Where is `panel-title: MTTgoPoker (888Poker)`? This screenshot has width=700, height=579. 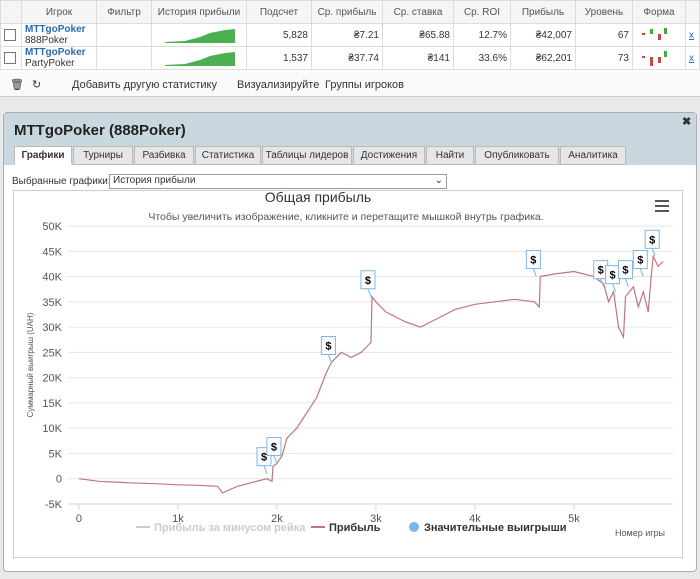
panel-title: MTTgoPoker (888Poker) is located at coordinates (100, 130).